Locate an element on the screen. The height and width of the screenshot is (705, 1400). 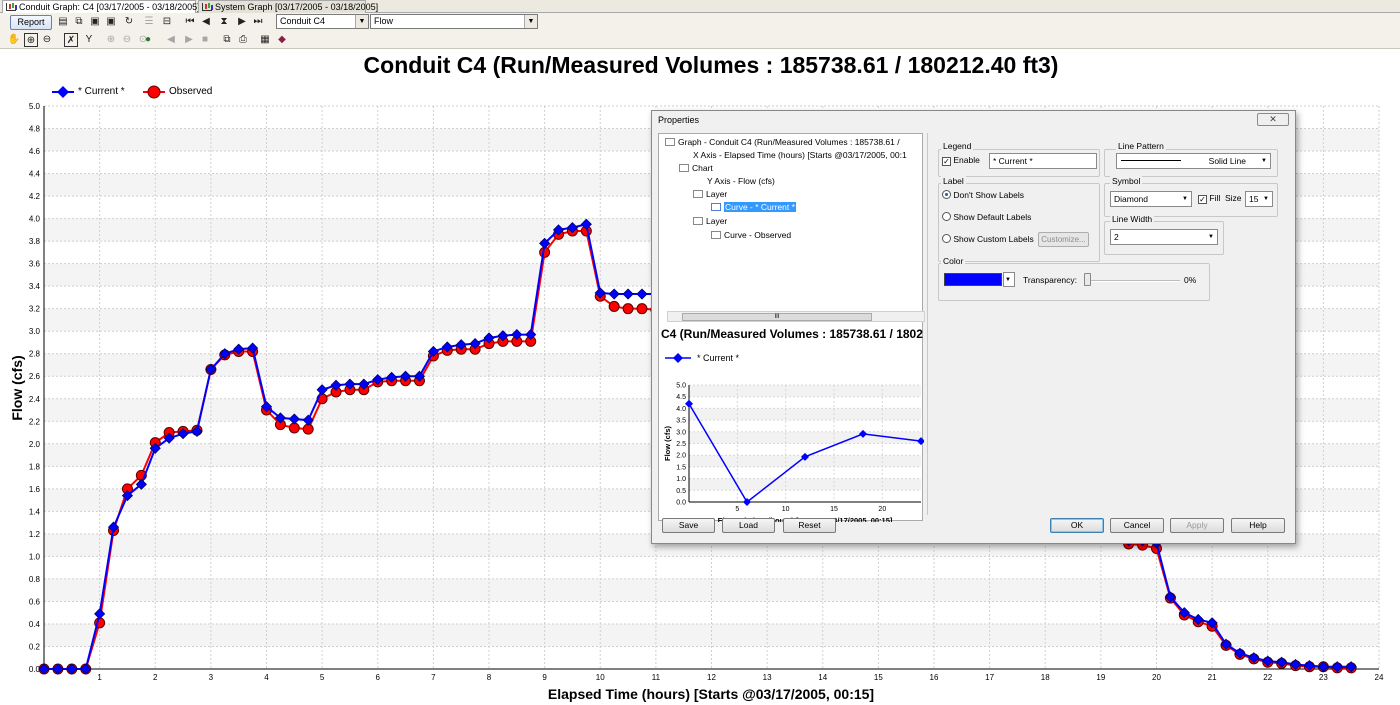
fill-checkbox: ✓ Fill is located at coordinates (1209, 198).